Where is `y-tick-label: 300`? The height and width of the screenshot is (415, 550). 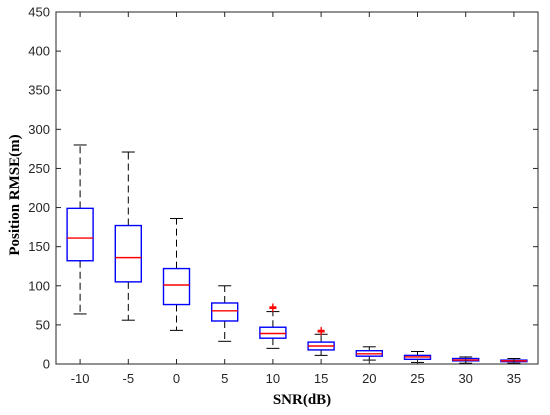 y-tick-label: 300 is located at coordinates (39, 129).